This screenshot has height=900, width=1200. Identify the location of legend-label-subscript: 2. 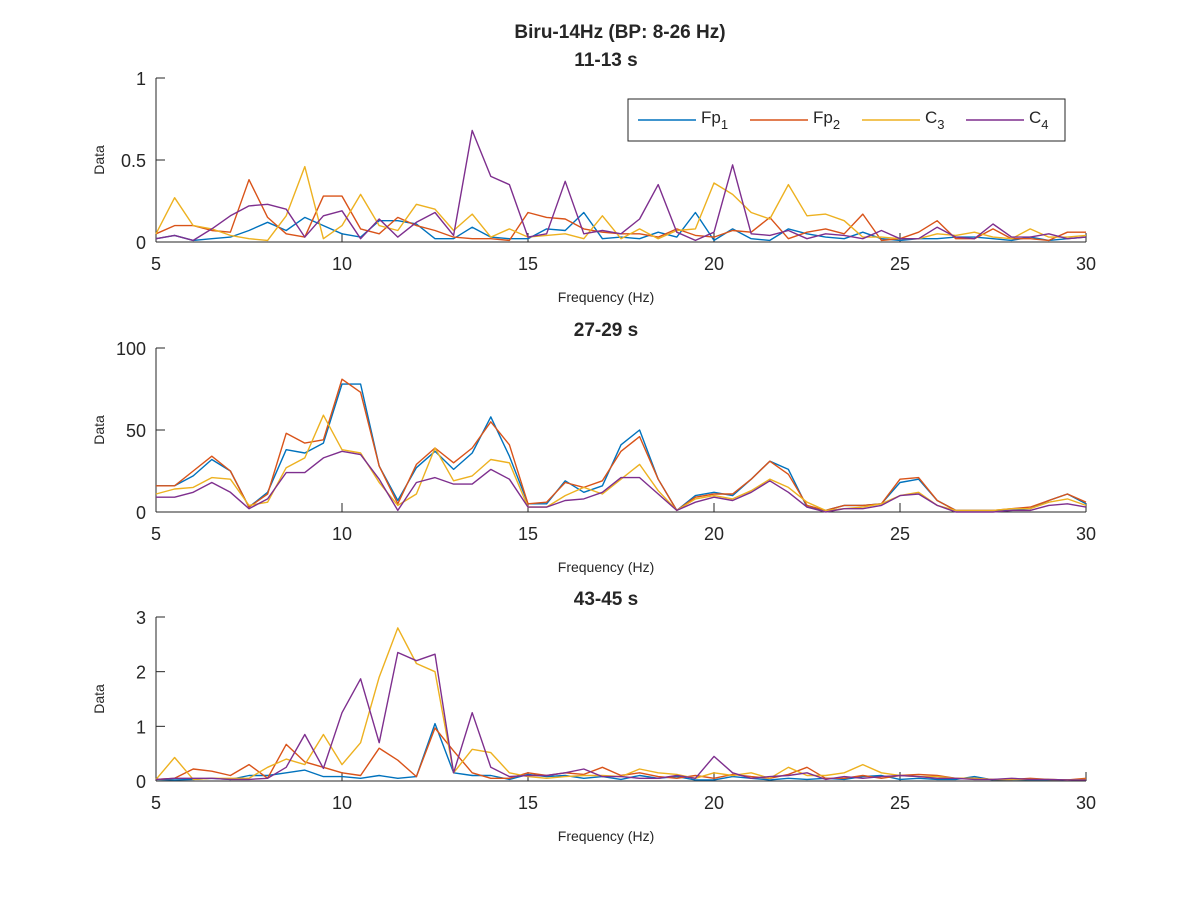
(836, 124).